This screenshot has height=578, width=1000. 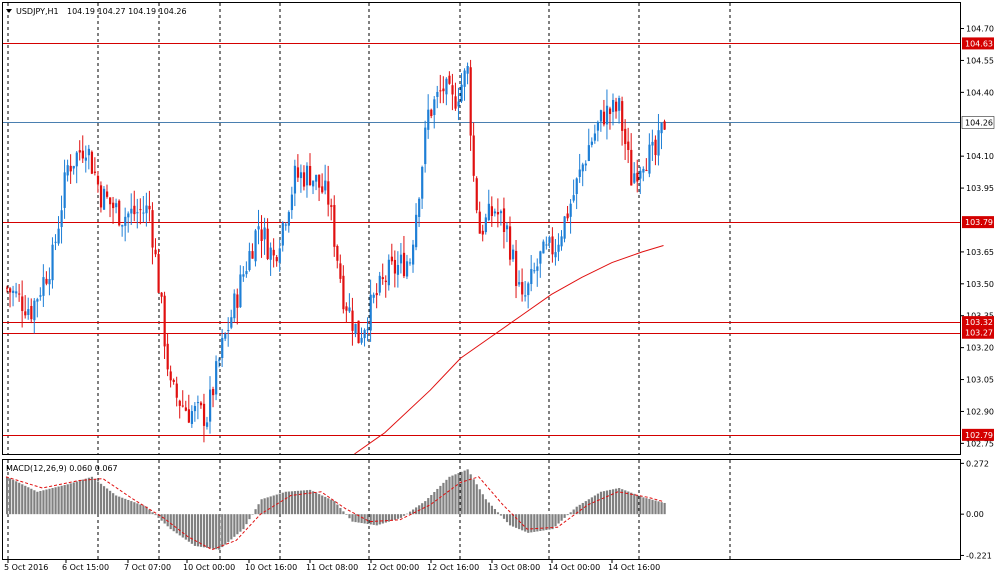 I want to click on x-tick-label: 5 Oct 2016, so click(x=26, y=567).